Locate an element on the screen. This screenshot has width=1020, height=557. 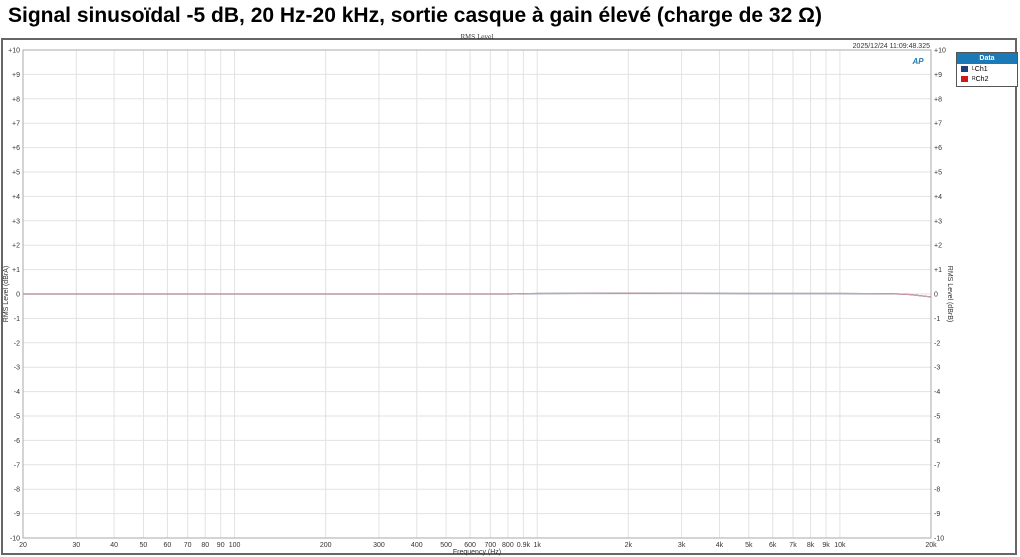
legend-prefix: R is located at coordinates (974, 79).